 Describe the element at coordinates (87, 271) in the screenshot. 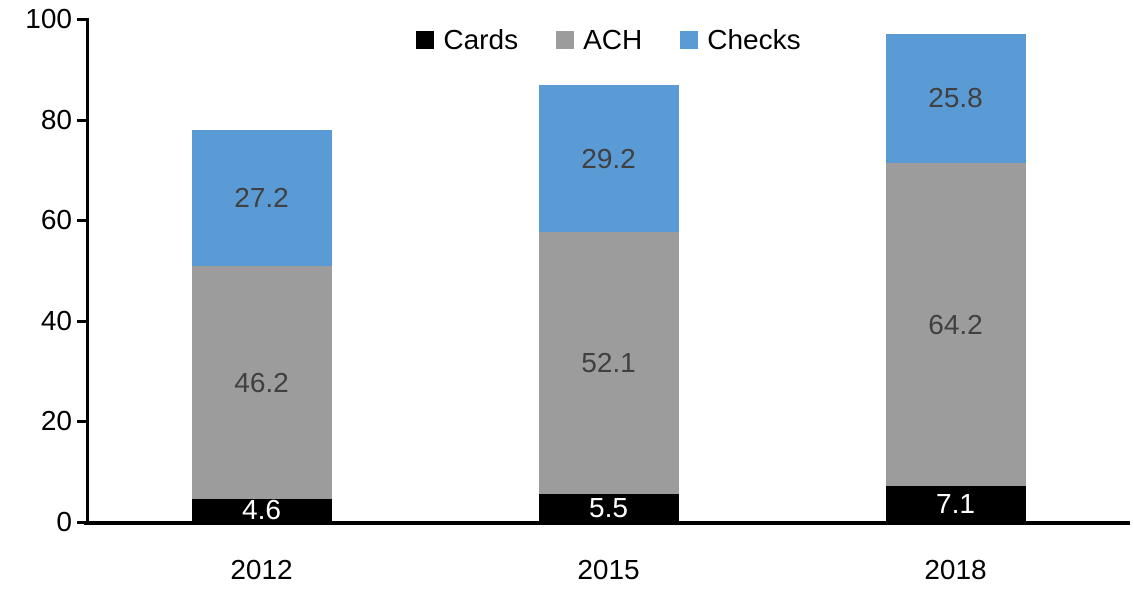

I see `y-axis-line` at that location.